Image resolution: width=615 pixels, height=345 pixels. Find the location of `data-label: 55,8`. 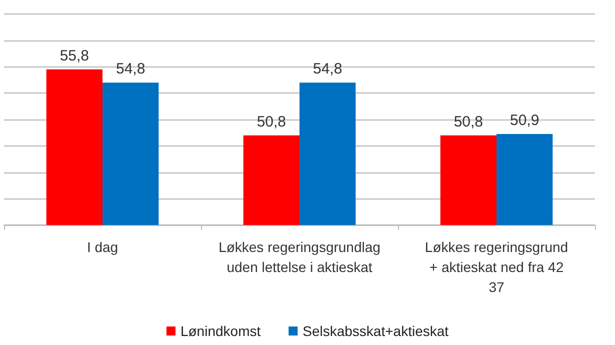

data-label: 55,8 is located at coordinates (75, 55).